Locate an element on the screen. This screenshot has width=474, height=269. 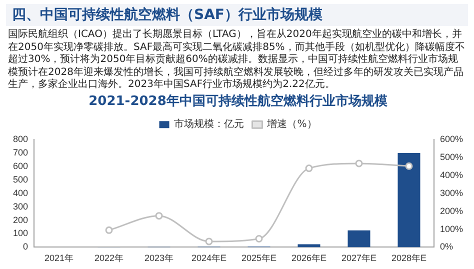
y2-tick-label: 600% is located at coordinates (452, 139).